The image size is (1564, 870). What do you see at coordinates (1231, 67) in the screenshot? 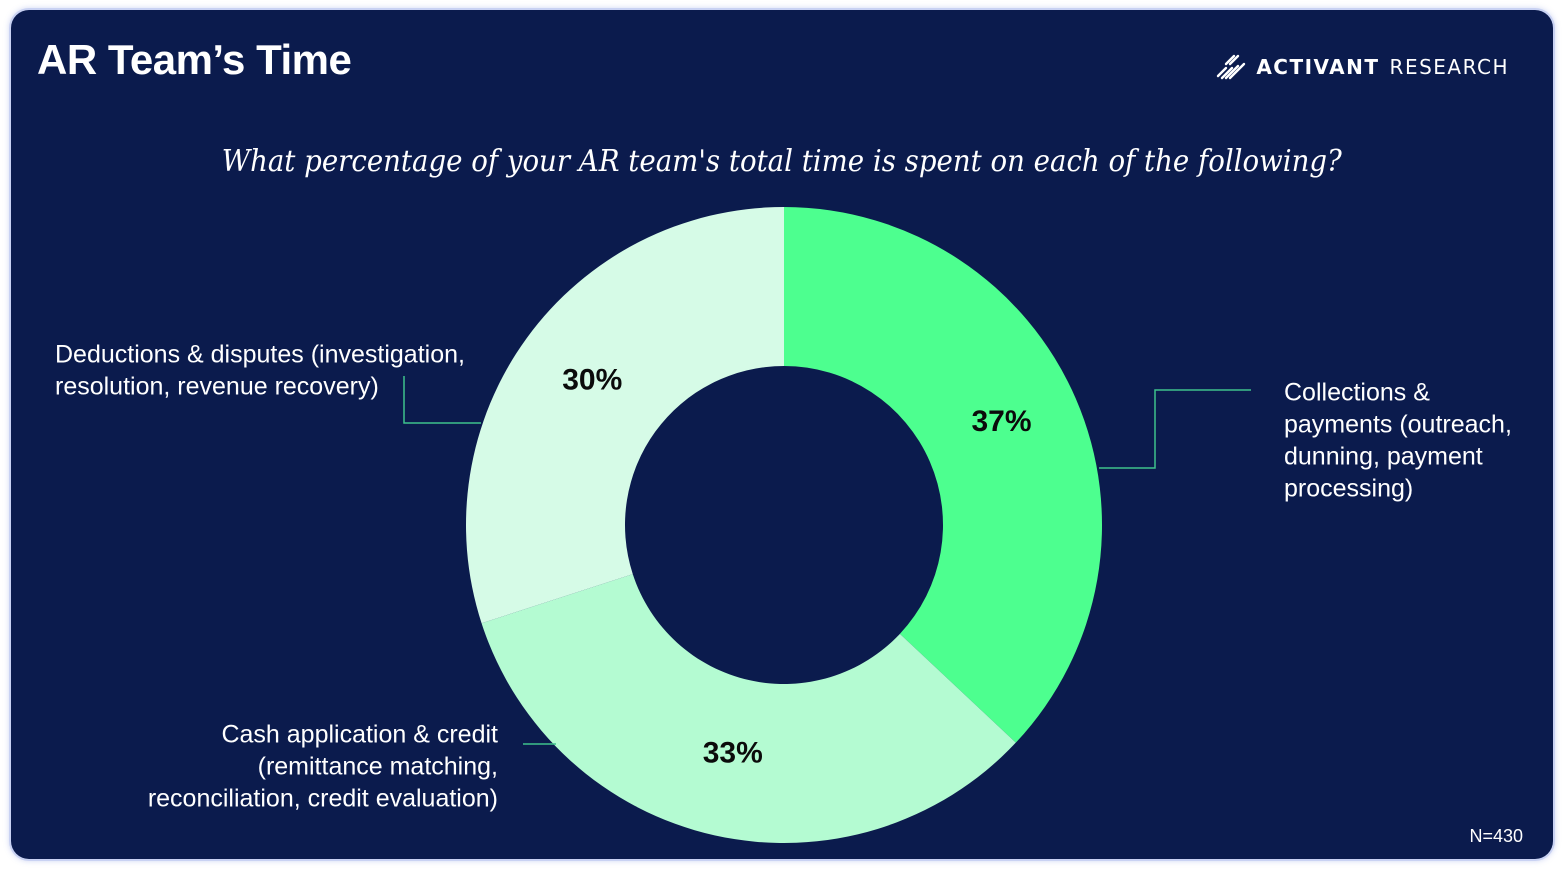
I see `activant-slash-logo-icon` at bounding box center [1231, 67].